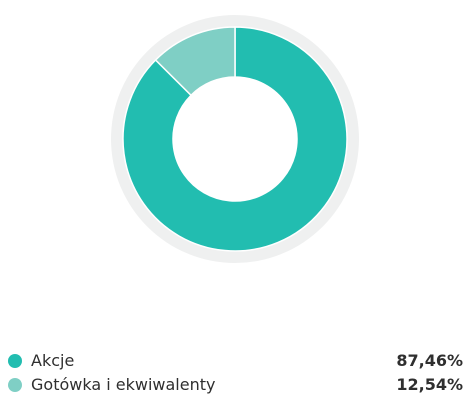  I want to click on legend-dot-gotowka, so click(15, 385).